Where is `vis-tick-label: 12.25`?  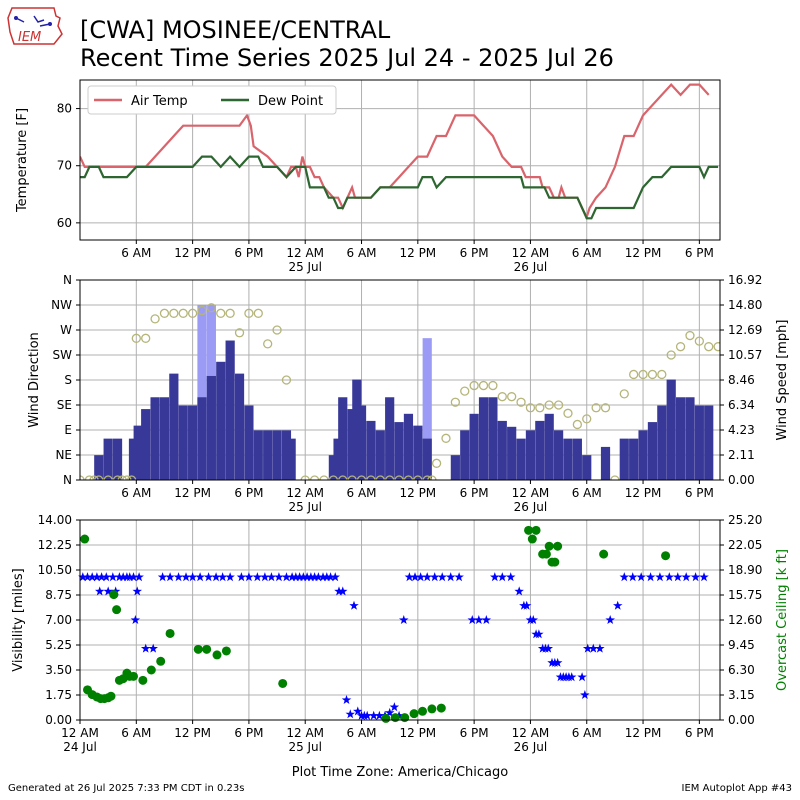
vis-tick-label: 12.25 is located at coordinates (55, 545).